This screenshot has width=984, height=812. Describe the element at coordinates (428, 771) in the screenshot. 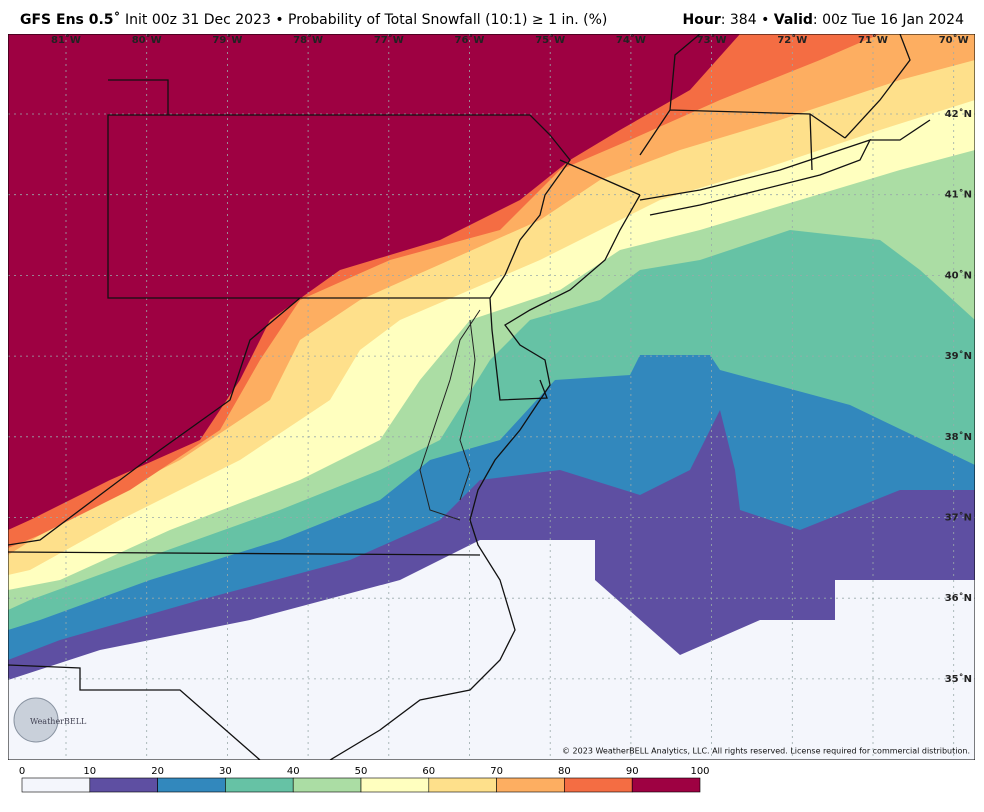

I see `colorbar-tick-label: 60` at that location.